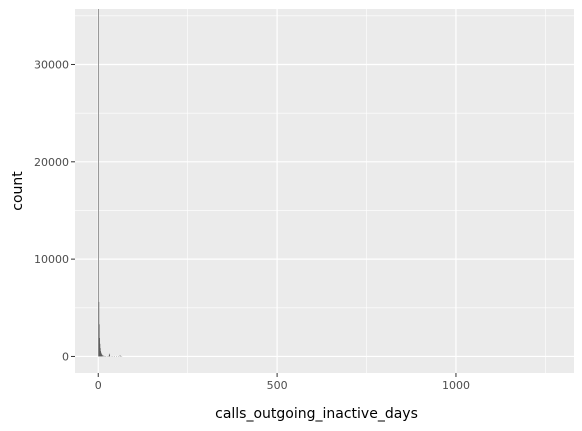 The width and height of the screenshot is (582, 431). What do you see at coordinates (51, 162) in the screenshot?
I see `y-tick-label: 20000` at bounding box center [51, 162].